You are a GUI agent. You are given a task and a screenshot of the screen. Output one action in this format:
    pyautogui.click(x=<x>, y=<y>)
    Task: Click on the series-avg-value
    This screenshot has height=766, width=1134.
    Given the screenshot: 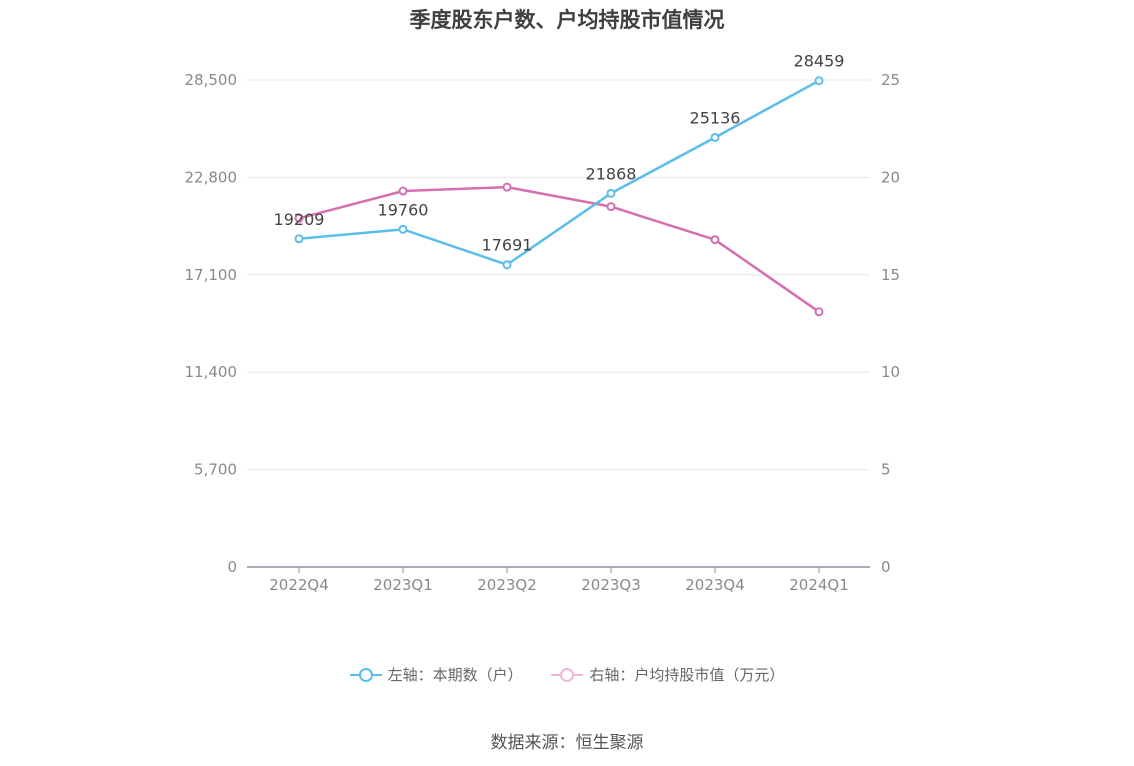 What is the action you would take?
    pyautogui.click(x=559, y=249)
    